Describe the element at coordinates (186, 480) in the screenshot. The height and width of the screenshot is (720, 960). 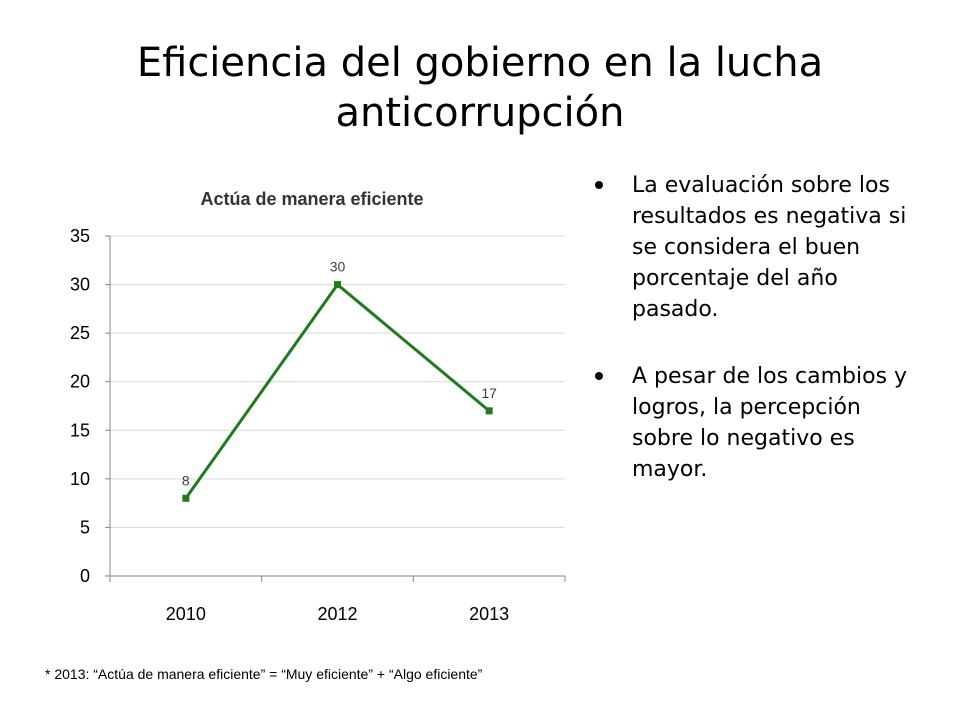
I see `data-label: 8` at that location.